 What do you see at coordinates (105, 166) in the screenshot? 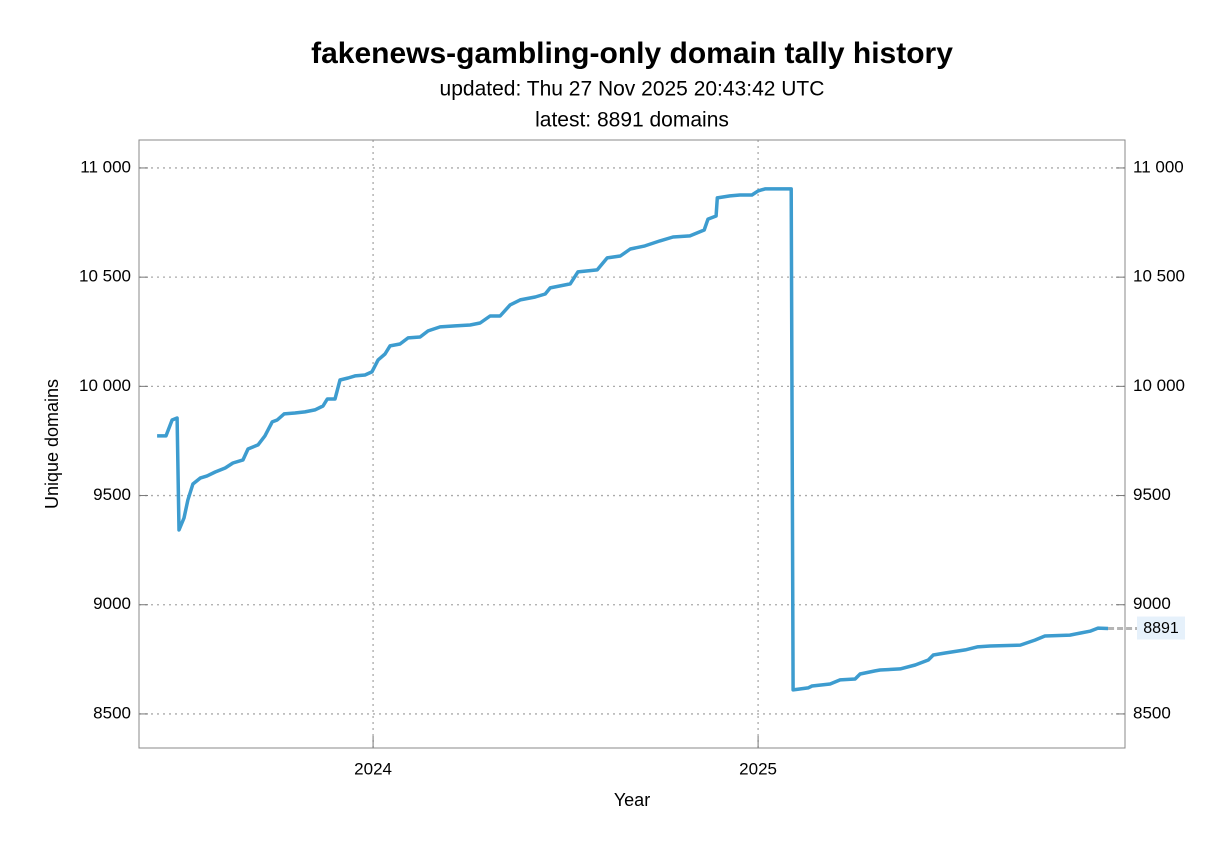
I see `y-tick-label: 11 000` at bounding box center [105, 166].